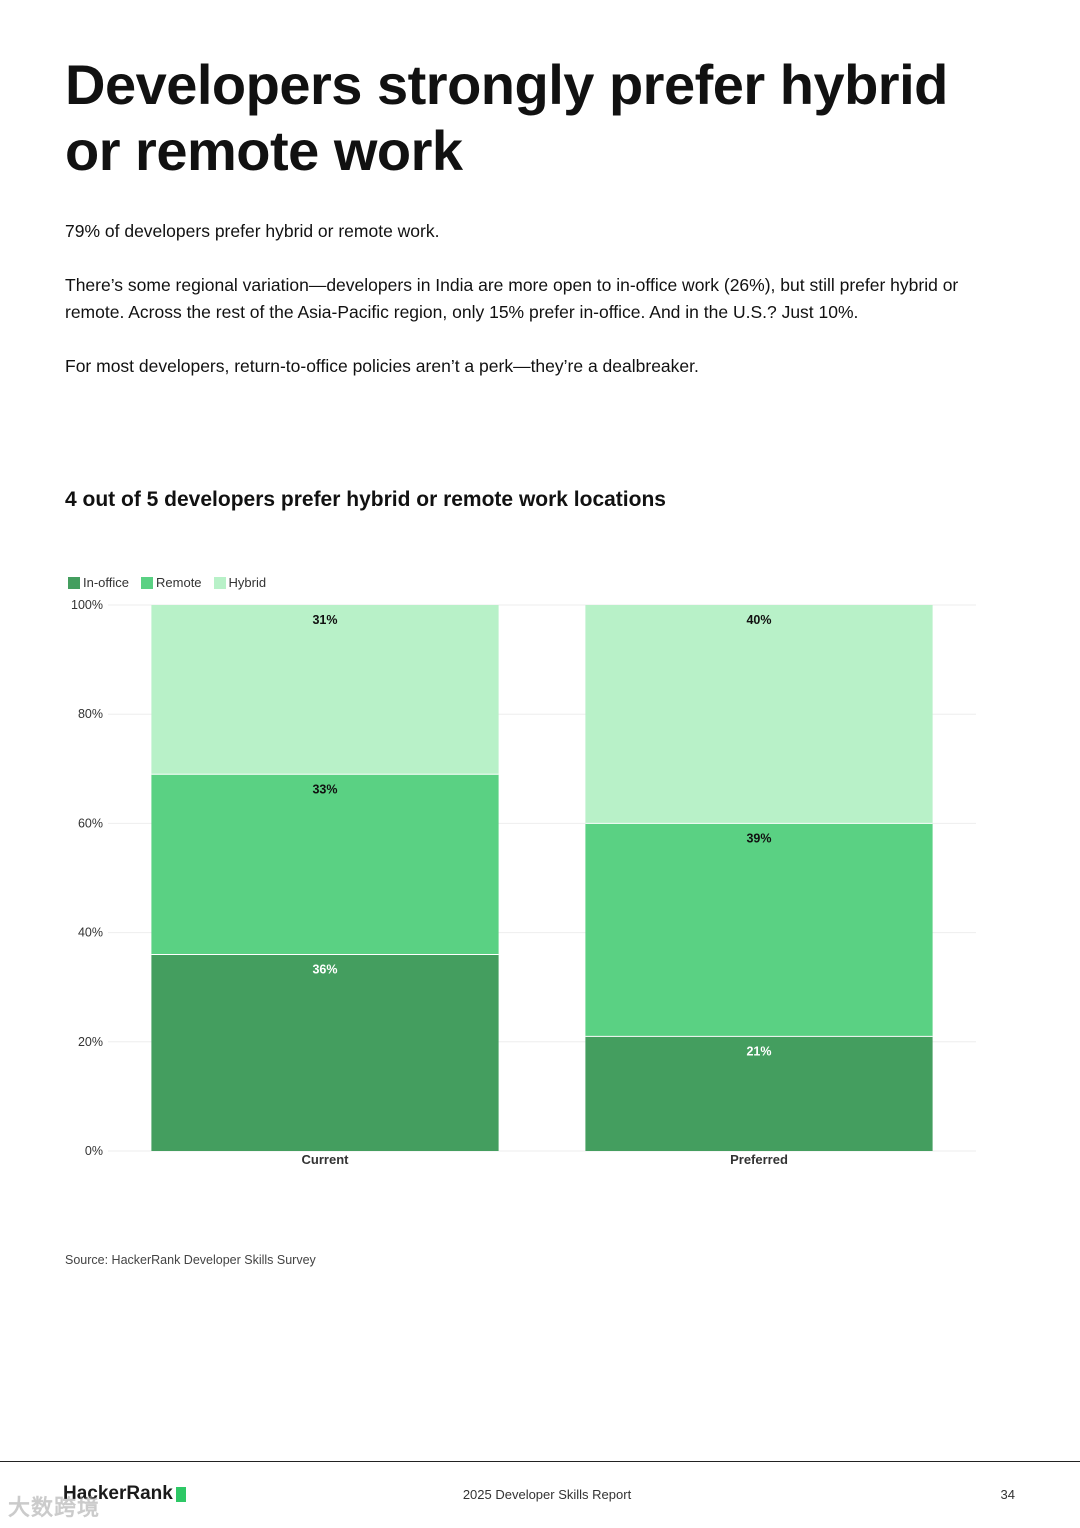 The height and width of the screenshot is (1528, 1080). I want to click on legend-swatch-remote, so click(147, 582).